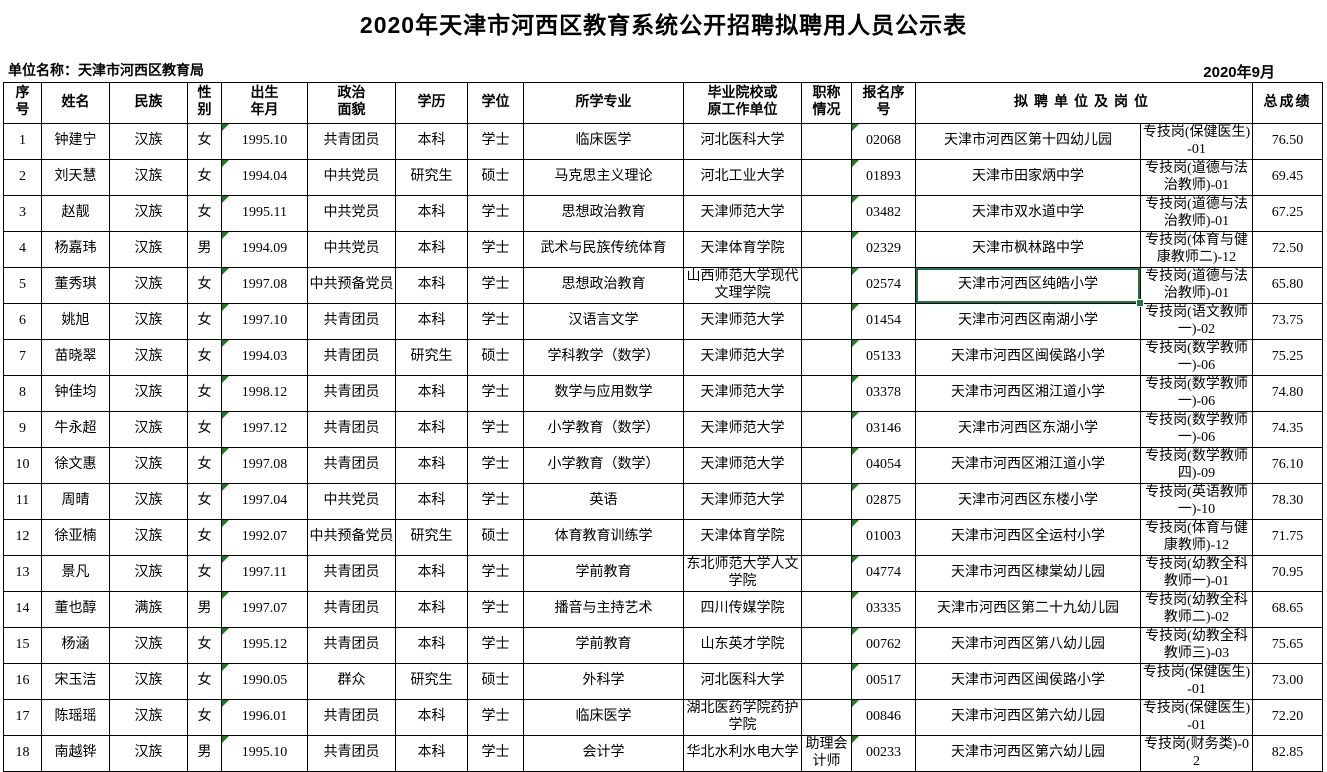 This screenshot has width=1327, height=772. Describe the element at coordinates (883, 645) in the screenshot. I see `cell-registration-no: 00762` at that location.